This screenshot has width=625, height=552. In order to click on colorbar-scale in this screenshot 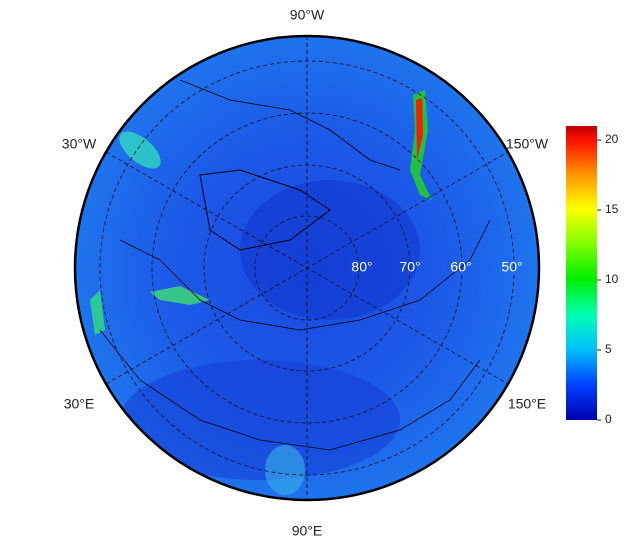, I will do `click(581, 273)`.